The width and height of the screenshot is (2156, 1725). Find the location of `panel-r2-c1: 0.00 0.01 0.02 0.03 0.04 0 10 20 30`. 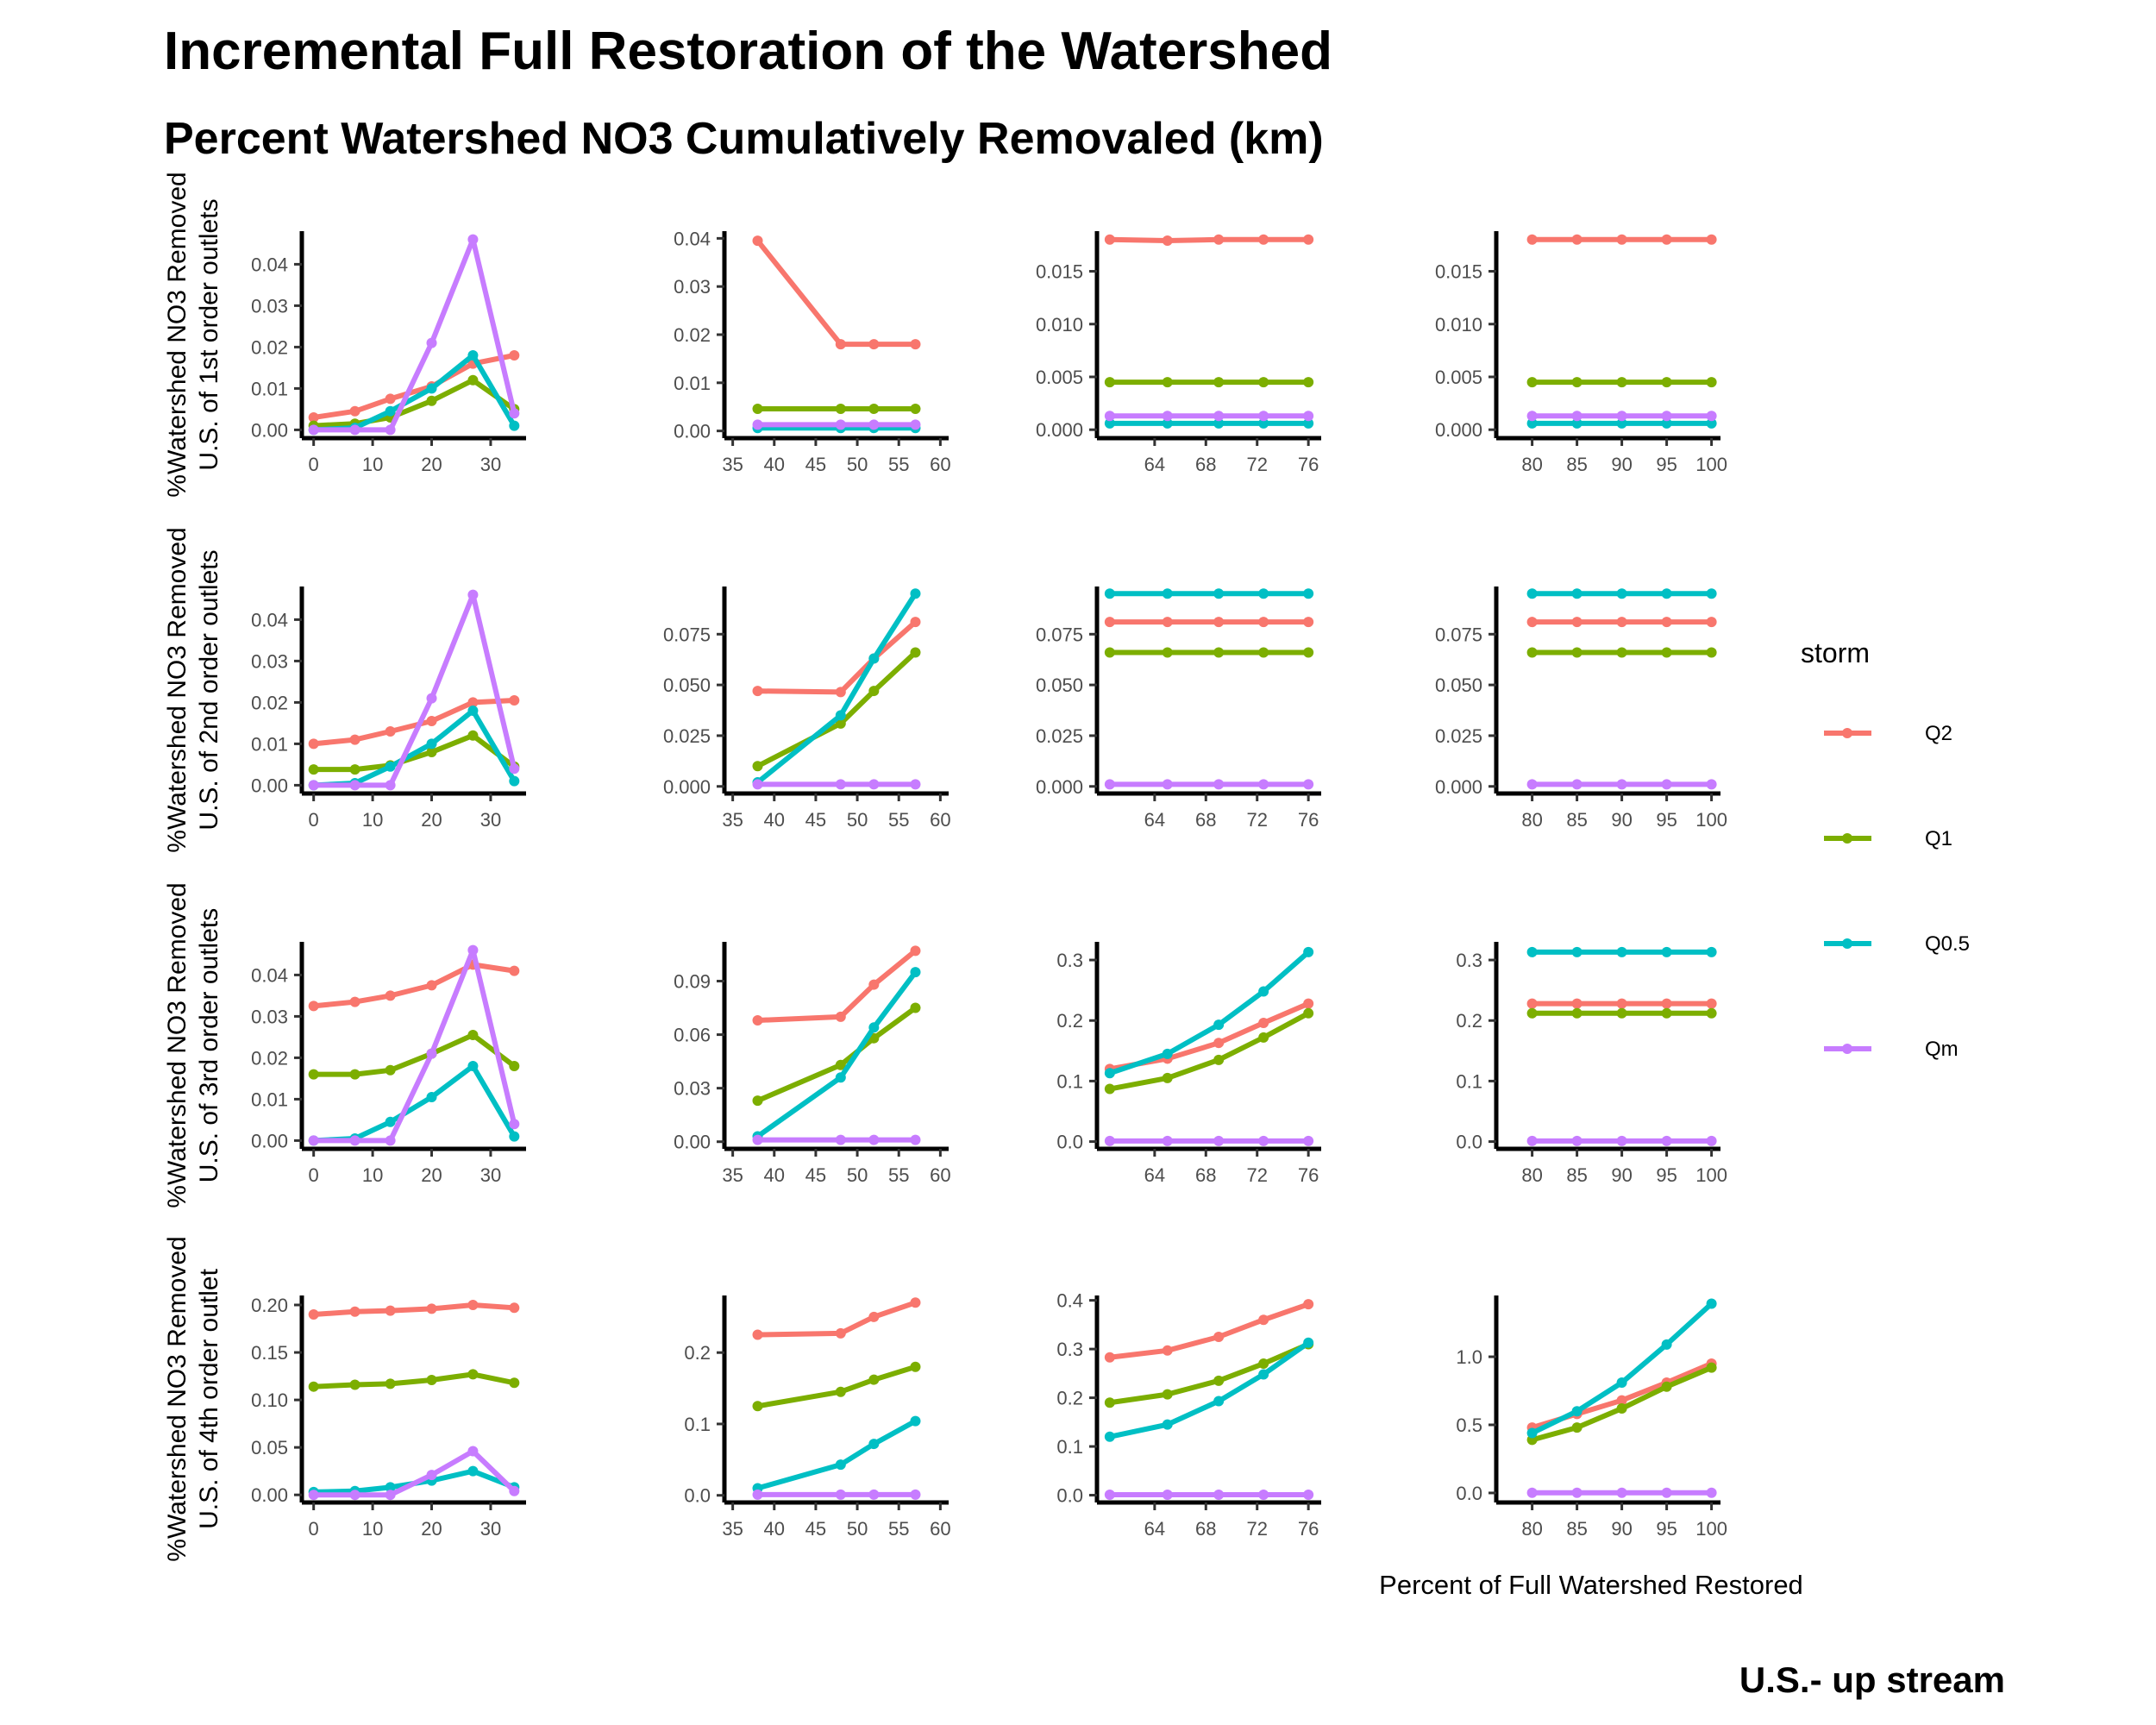

panel-r2-c1: 0.00 0.01 0.02 0.03 0.04 0 10 20 30 is located at coordinates (388, 709).